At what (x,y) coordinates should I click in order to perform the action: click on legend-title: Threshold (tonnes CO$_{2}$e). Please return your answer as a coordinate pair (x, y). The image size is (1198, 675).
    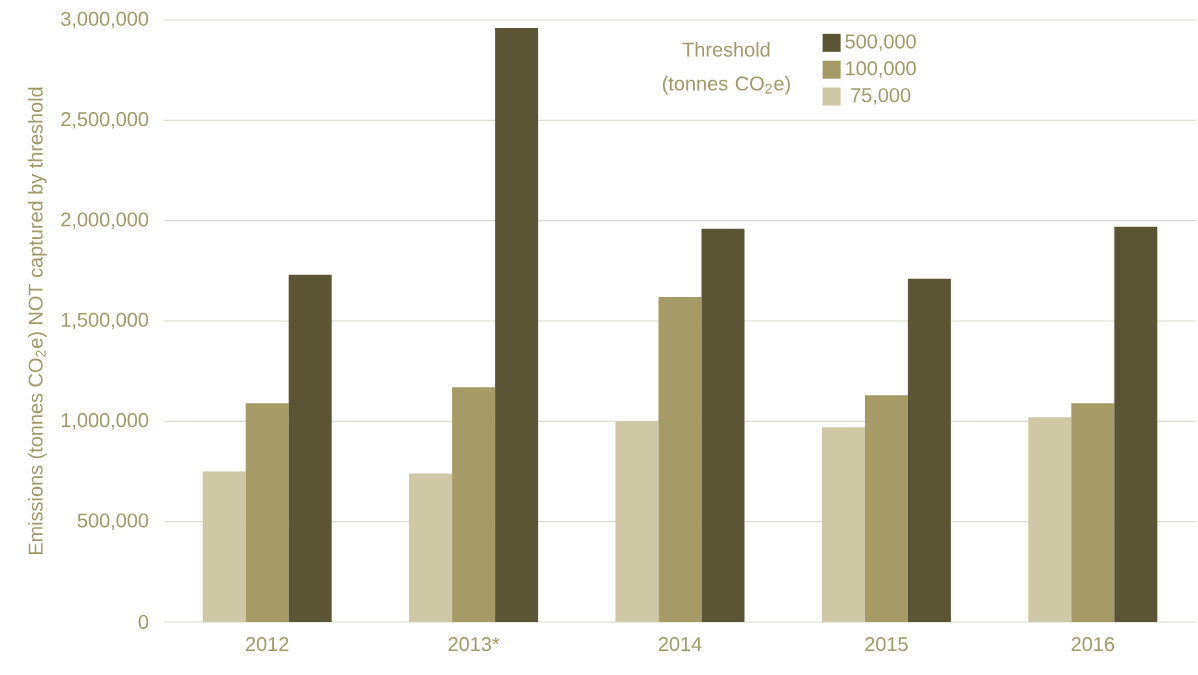
    Looking at the image, I should click on (726, 68).